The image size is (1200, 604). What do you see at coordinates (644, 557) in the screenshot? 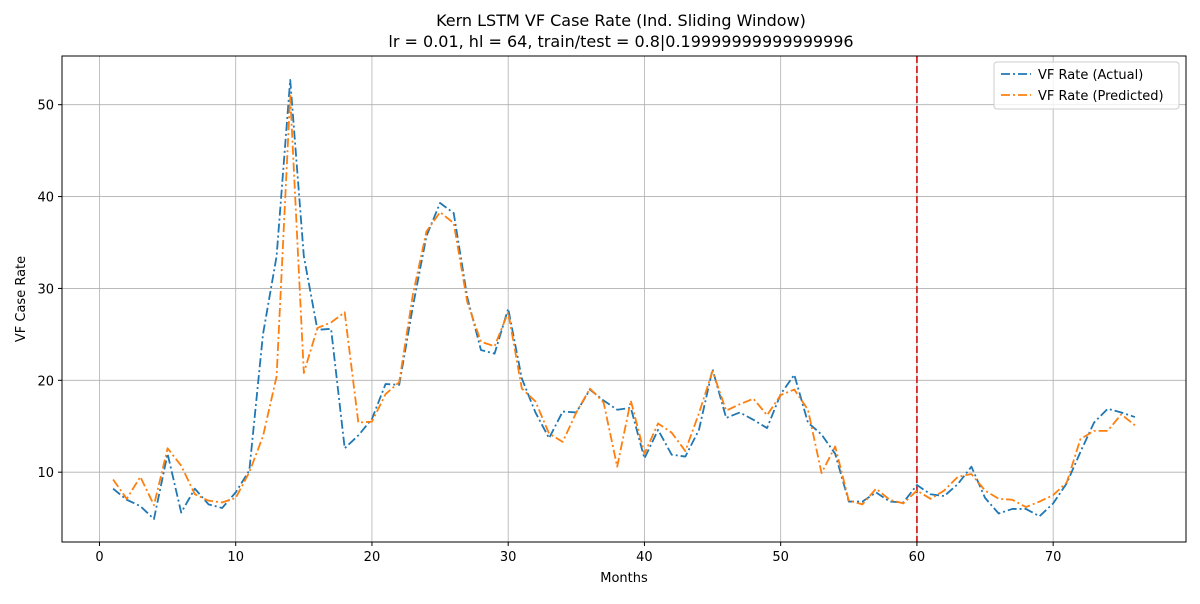
I see `x-tick-label: 40` at bounding box center [644, 557].